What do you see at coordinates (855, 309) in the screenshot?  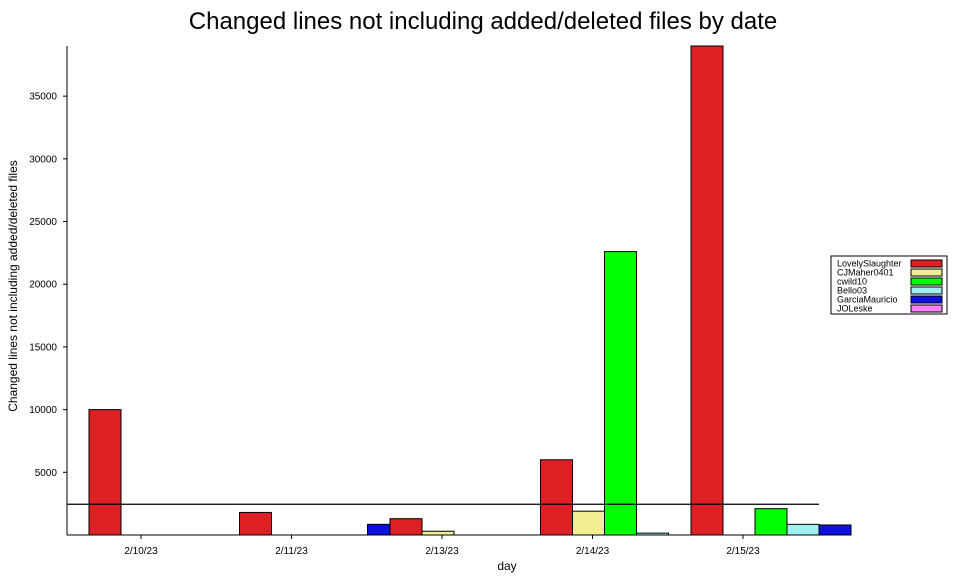 I see `legend-label: JOLeske` at bounding box center [855, 309].